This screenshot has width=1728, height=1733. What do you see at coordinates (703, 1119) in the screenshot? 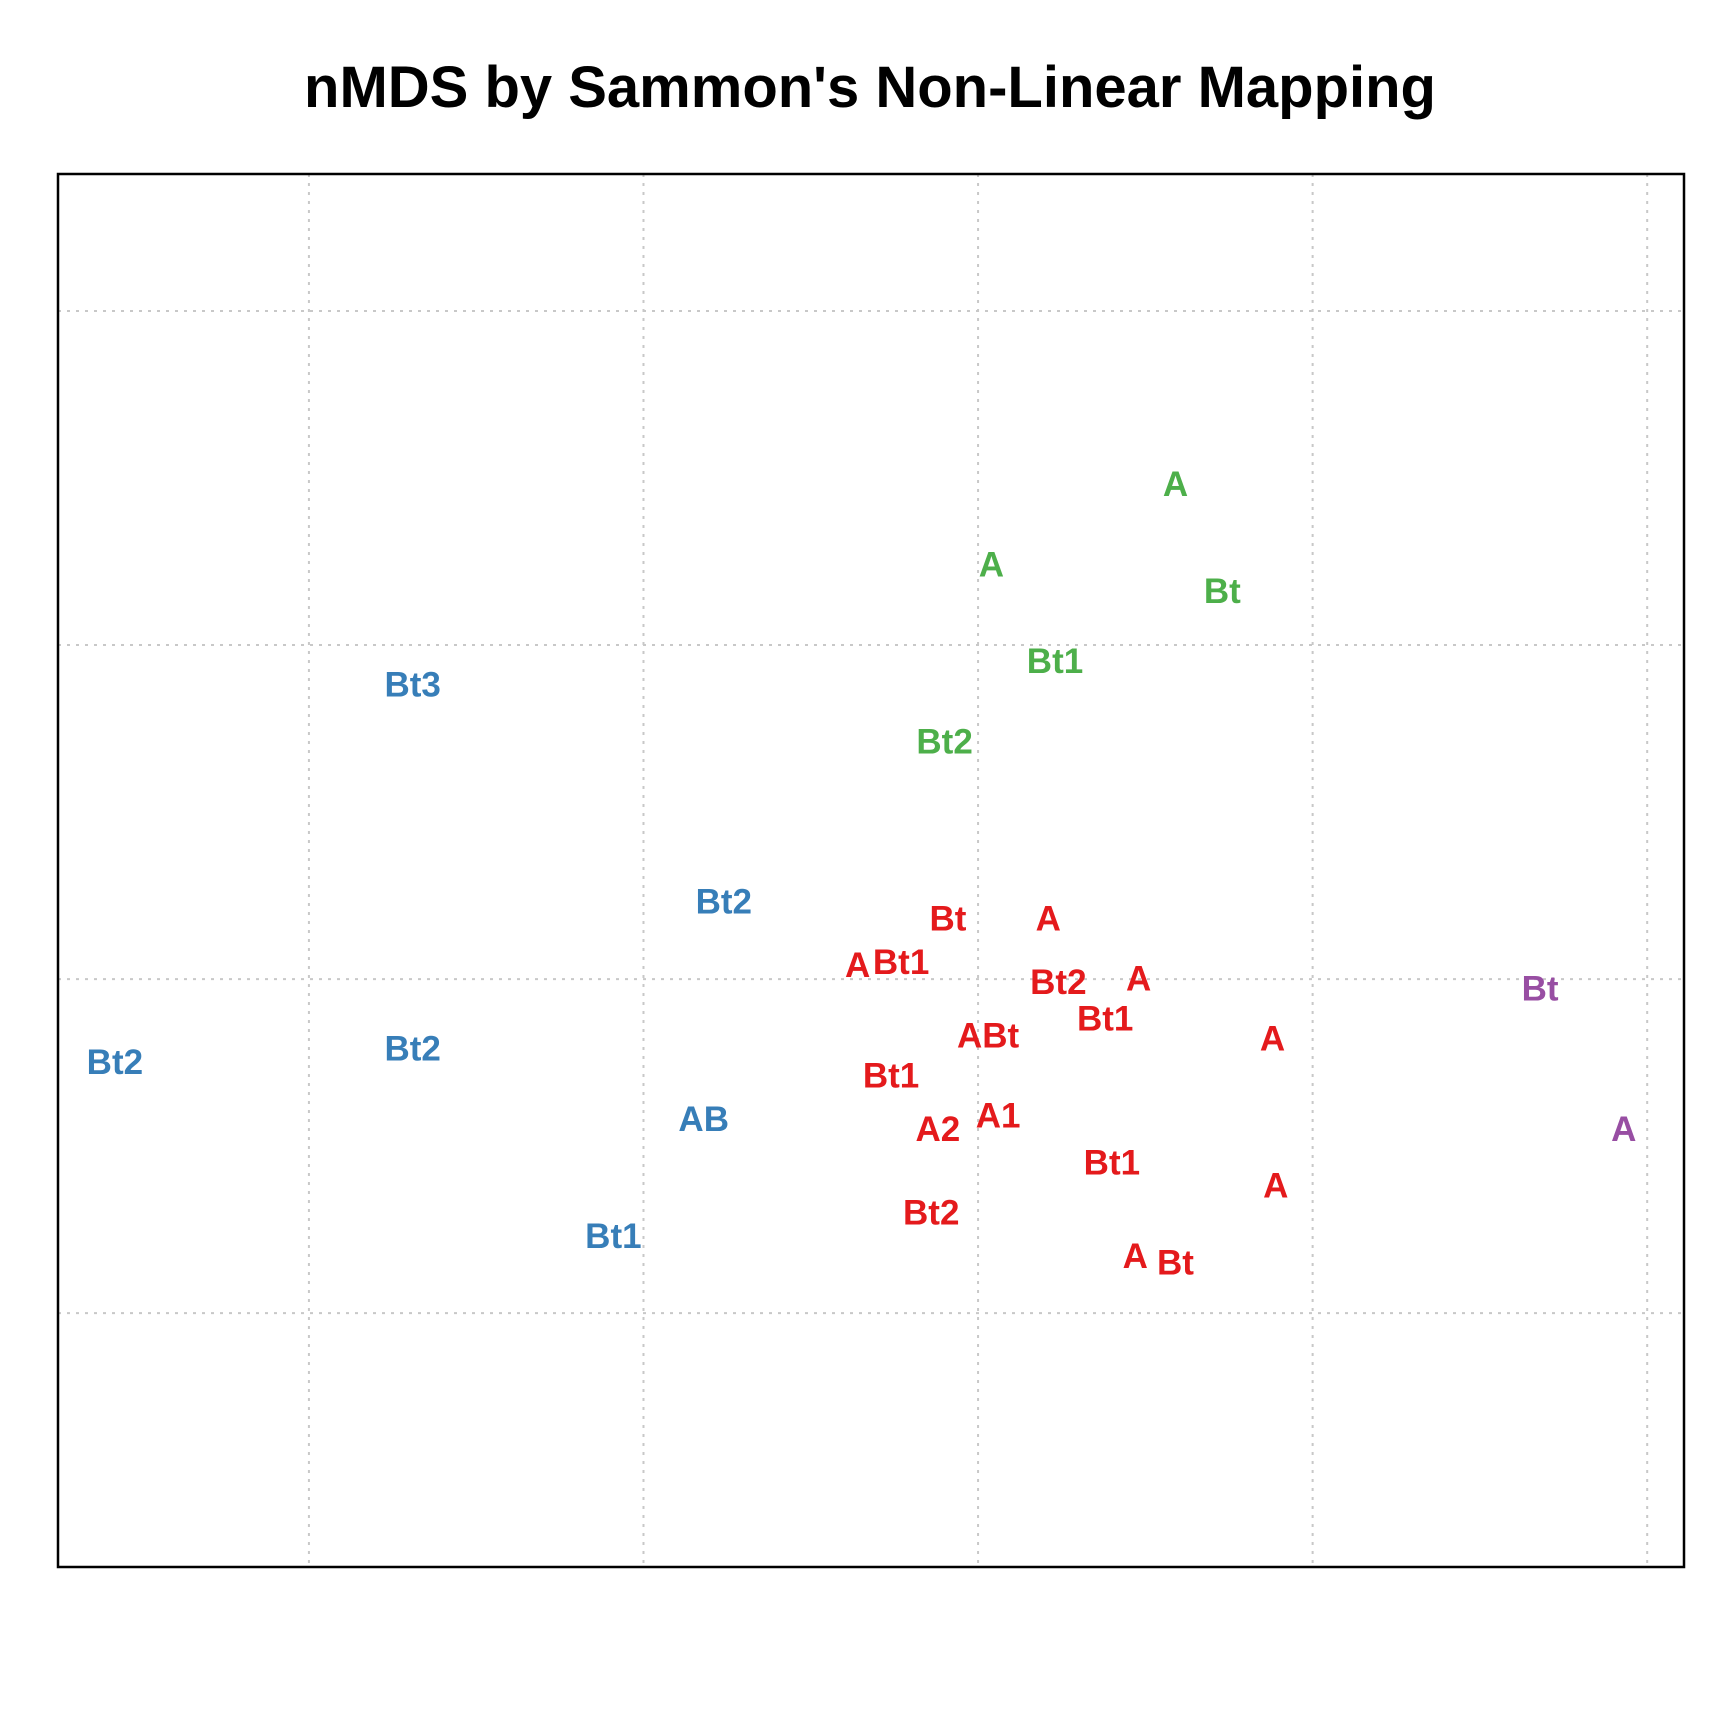
I see `point-label: AB` at bounding box center [703, 1119].